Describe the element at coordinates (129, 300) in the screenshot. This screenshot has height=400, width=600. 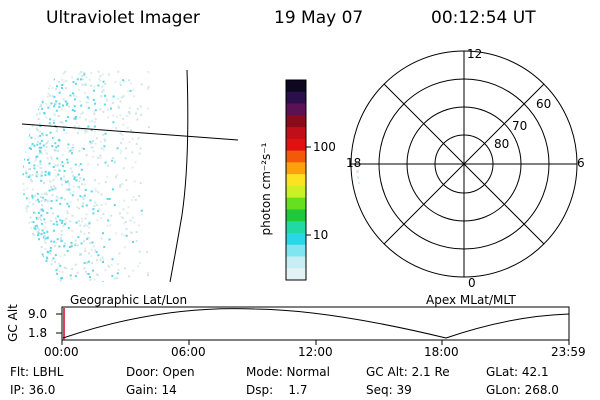
I see `orbit-left-title: Geographic Lat/Lon` at that location.